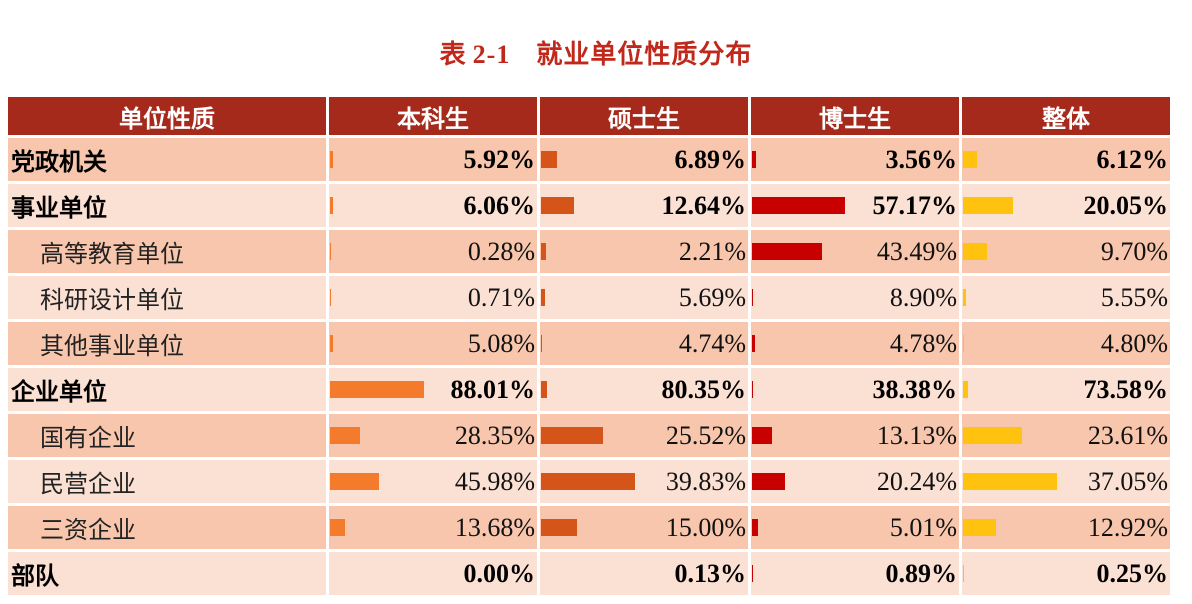 This screenshot has height=604, width=1192. What do you see at coordinates (59, 208) in the screenshot?
I see `row-label: 事业单位` at bounding box center [59, 208].